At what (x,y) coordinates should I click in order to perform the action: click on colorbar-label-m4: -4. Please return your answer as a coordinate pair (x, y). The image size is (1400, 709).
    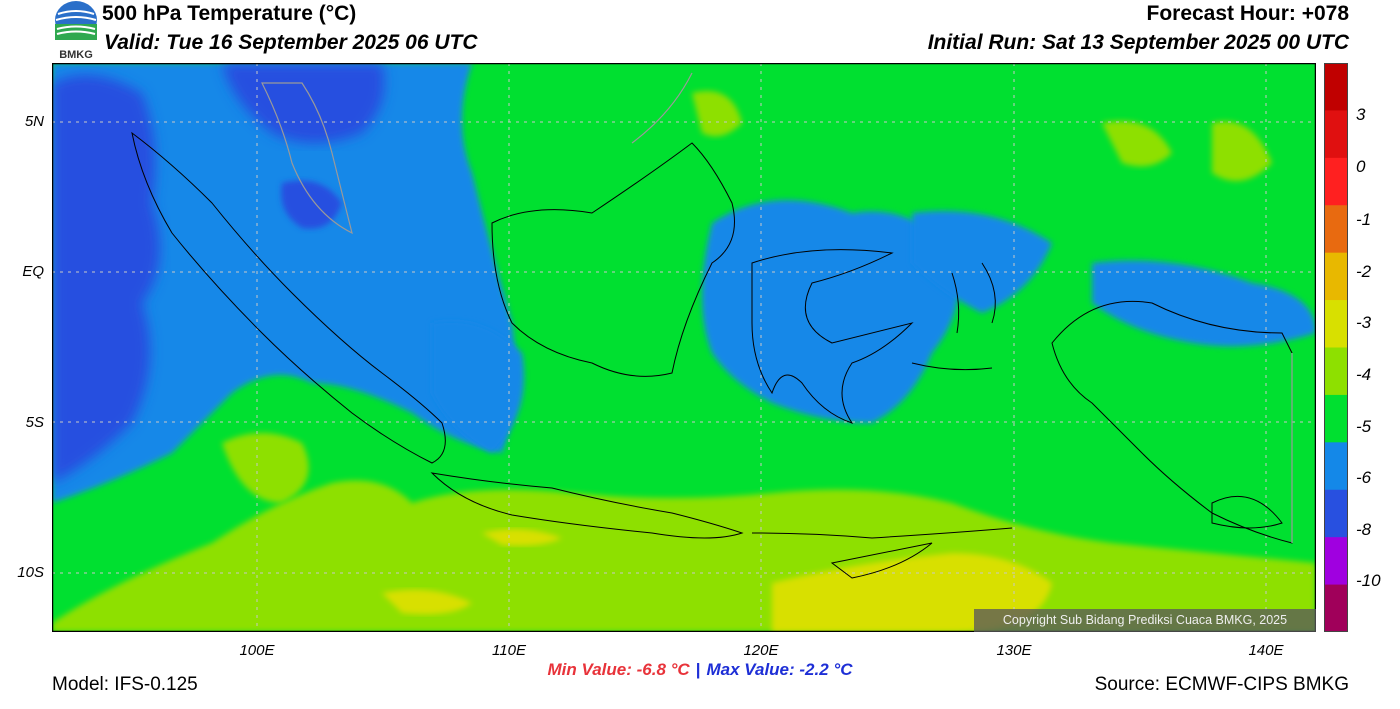
    Looking at the image, I should click on (1364, 374).